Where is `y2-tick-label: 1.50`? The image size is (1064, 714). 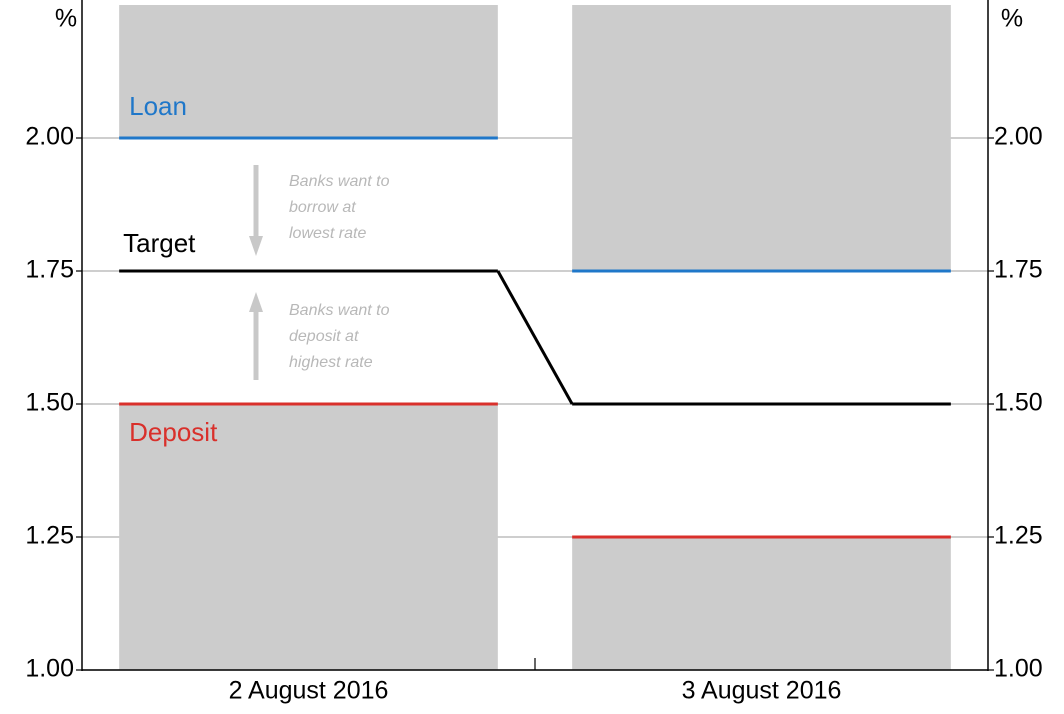
y2-tick-label: 1.50 is located at coordinates (1018, 403).